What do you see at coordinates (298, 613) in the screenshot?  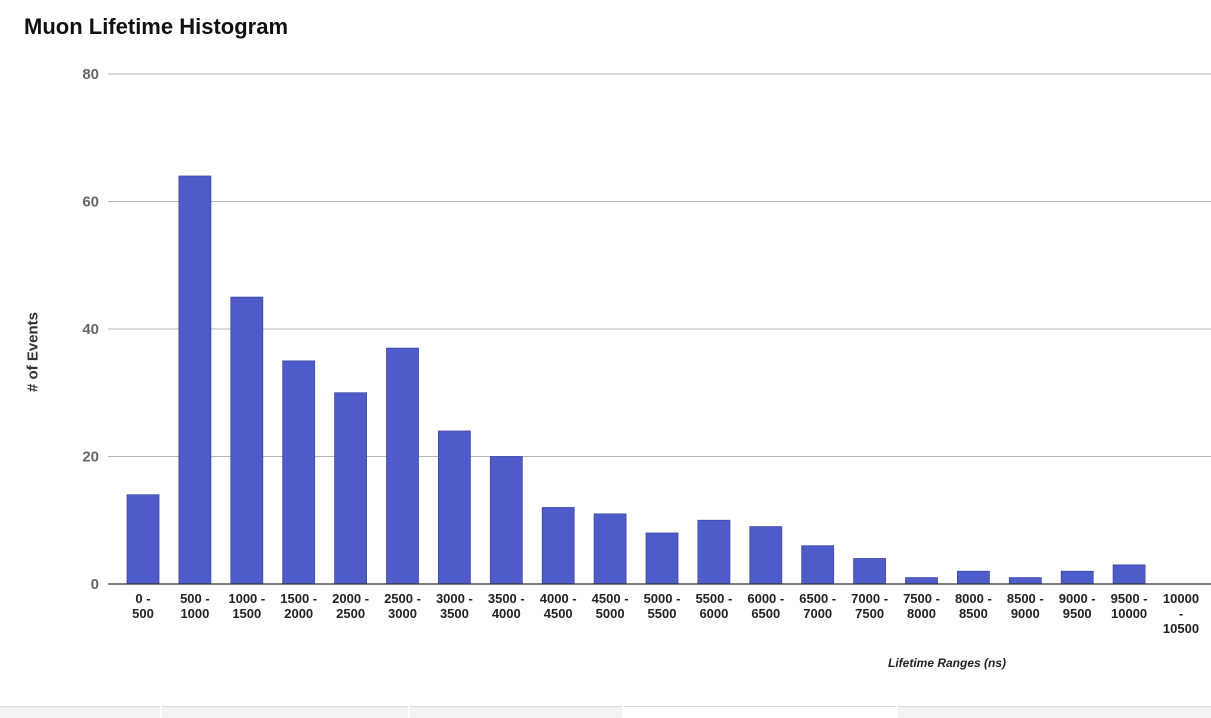 I see `x-tick-label-line: 2000` at bounding box center [298, 613].